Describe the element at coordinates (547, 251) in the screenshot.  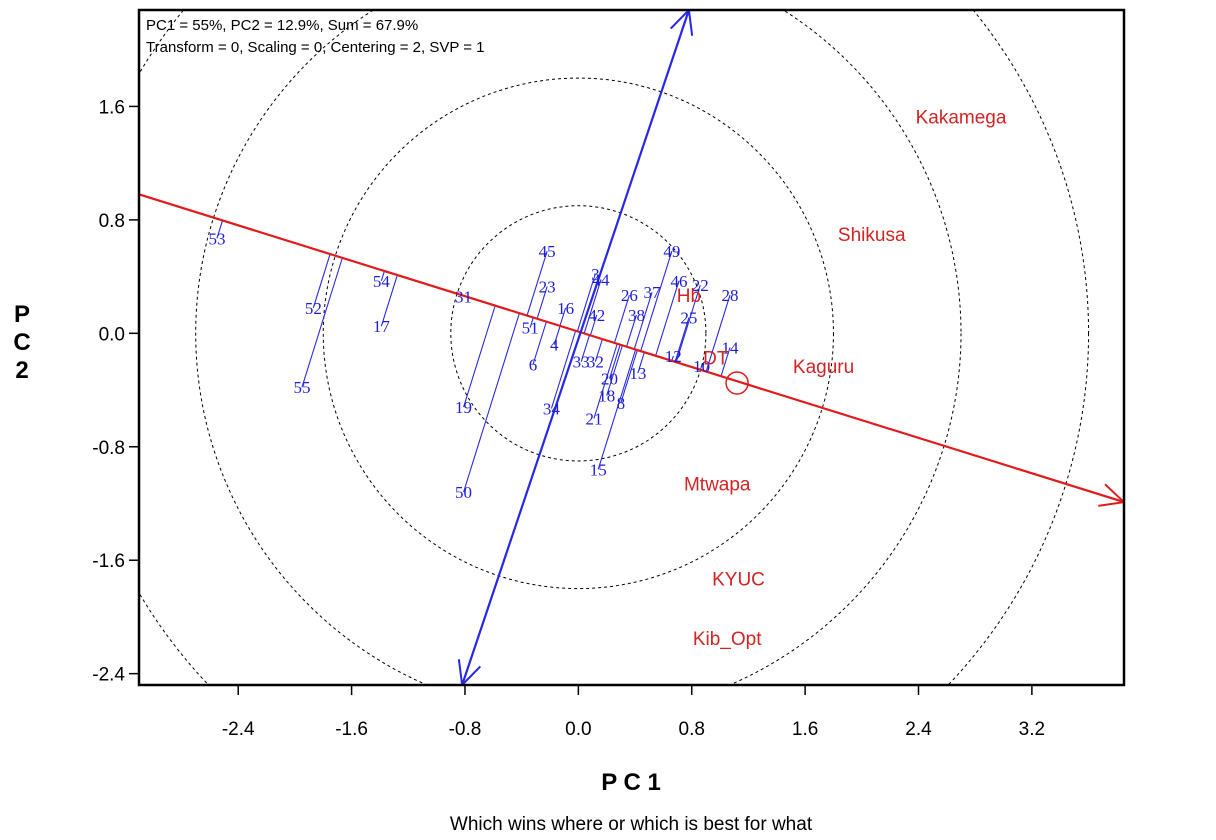
I see `genotype-label: 45` at that location.